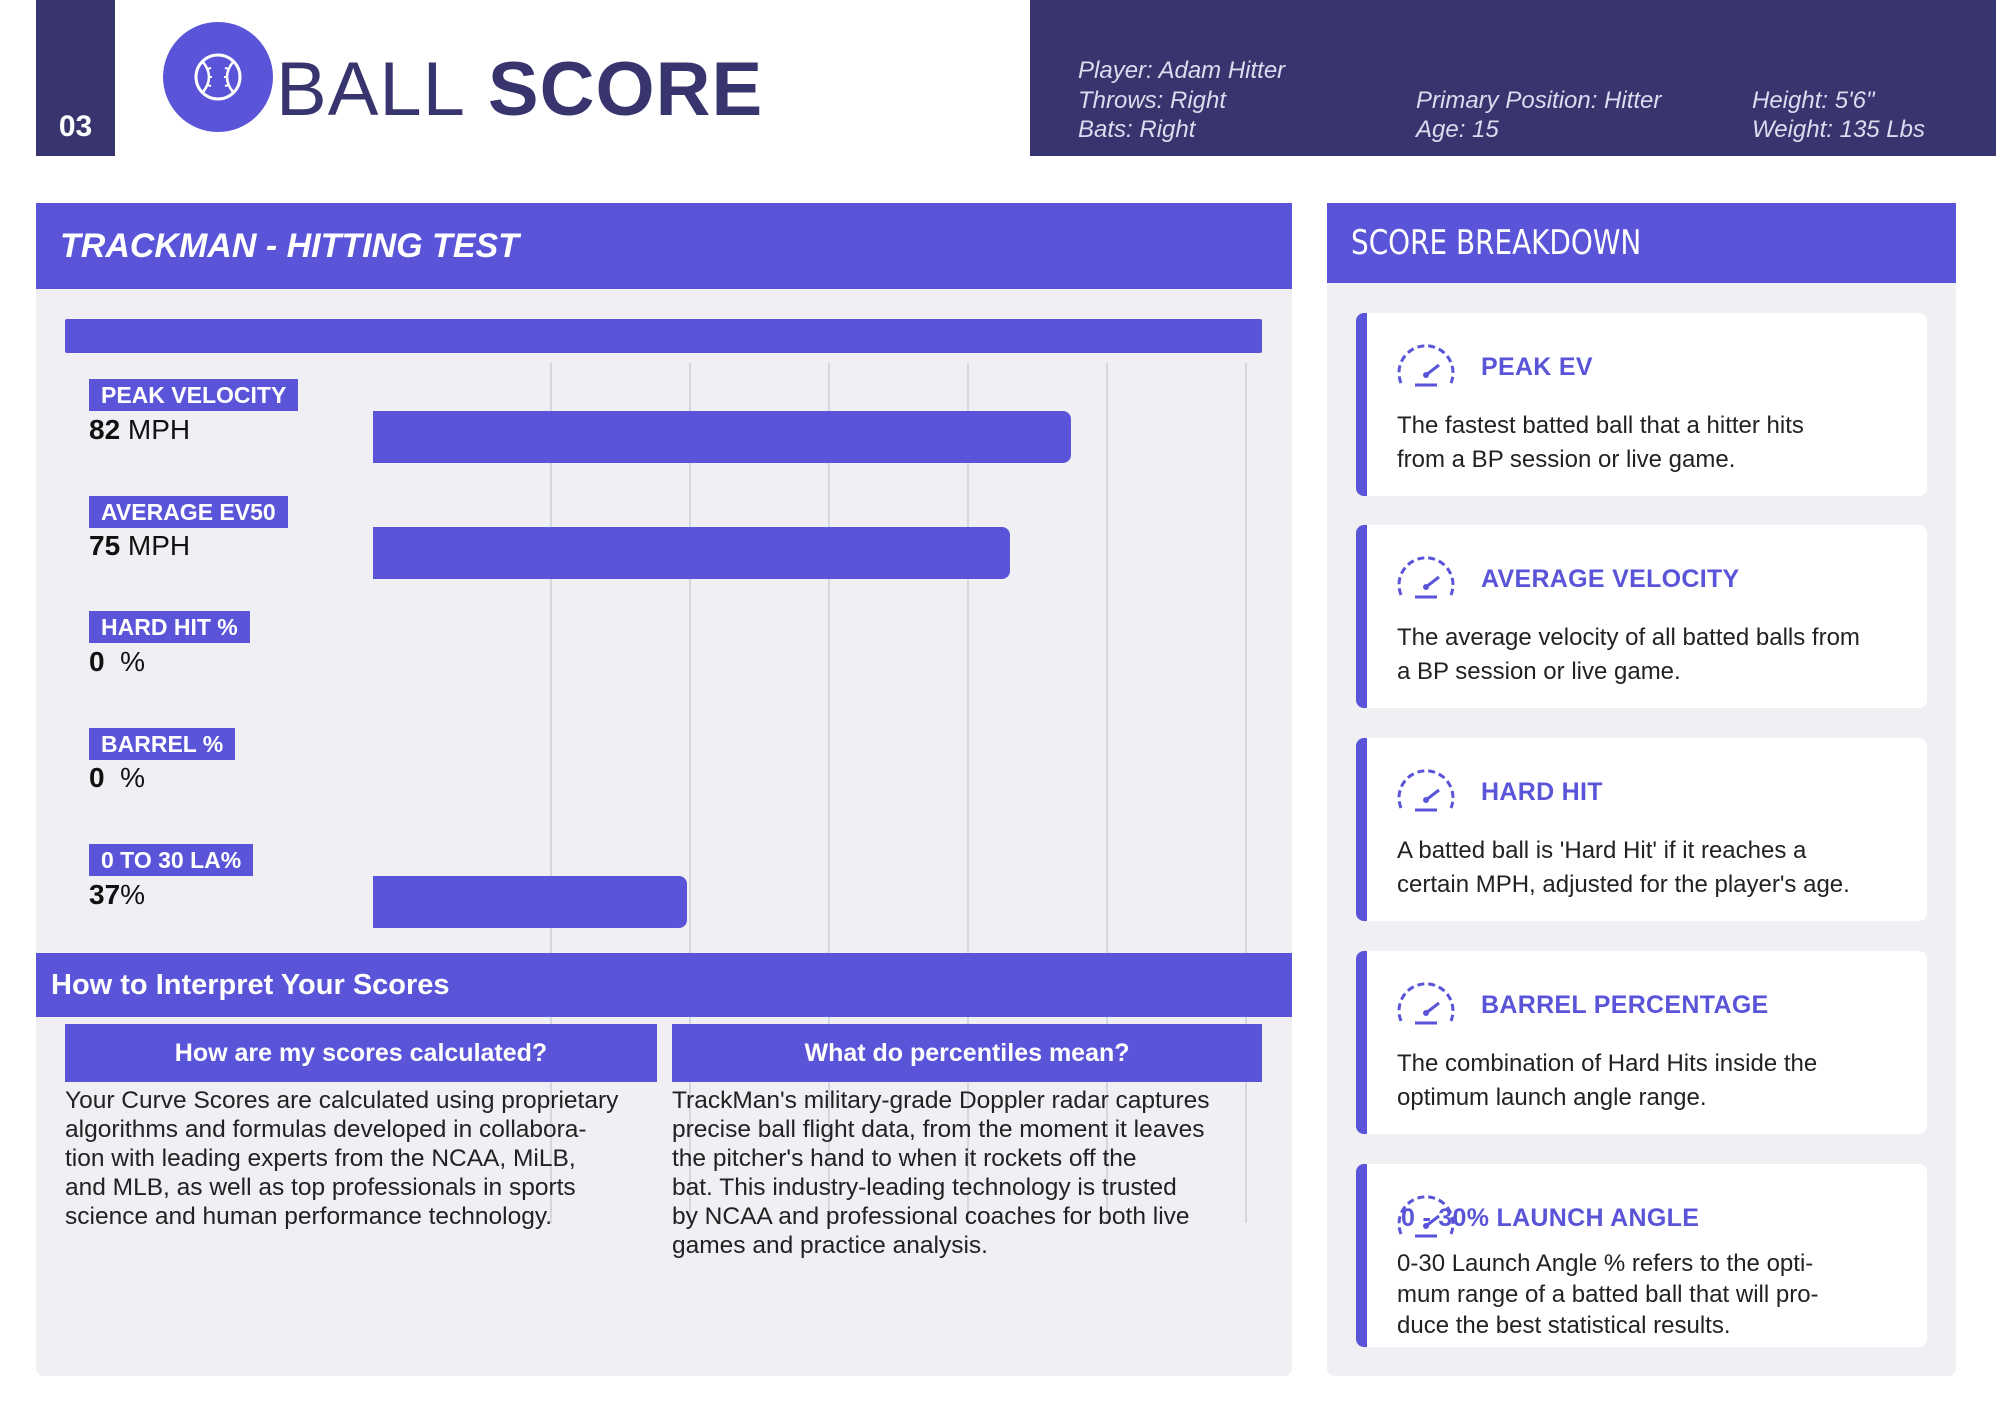 This screenshot has height=1420, width=1996. I want to click on score-breakdown-title: SCORE BREAKDOWN, so click(1641, 243).